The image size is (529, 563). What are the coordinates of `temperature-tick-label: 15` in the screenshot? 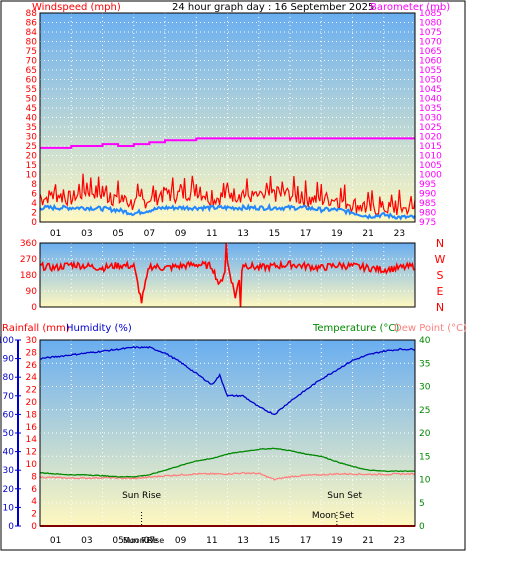 It's located at (424, 457).